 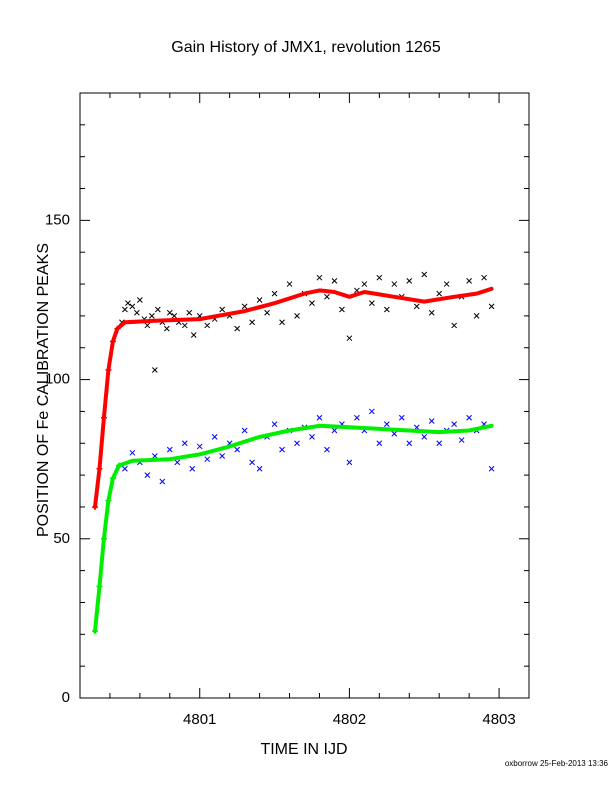 What do you see at coordinates (303, 749) in the screenshot?
I see `x-axis-label: TIME IN IJD` at bounding box center [303, 749].